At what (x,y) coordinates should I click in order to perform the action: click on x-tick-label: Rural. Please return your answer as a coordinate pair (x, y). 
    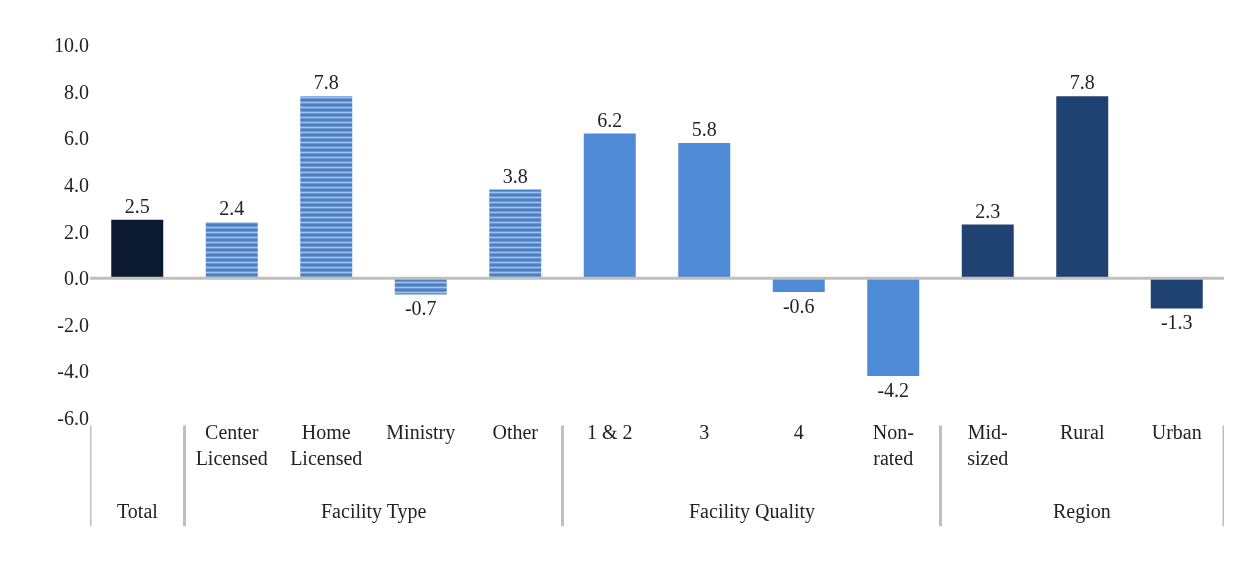
    Looking at the image, I should click on (1082, 432).